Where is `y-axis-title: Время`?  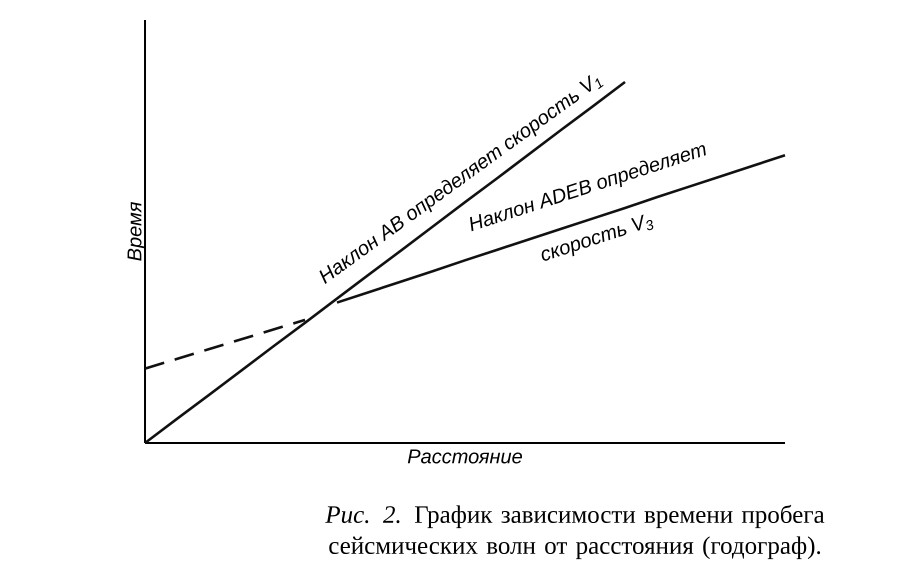 y-axis-title: Время is located at coordinates (137, 231).